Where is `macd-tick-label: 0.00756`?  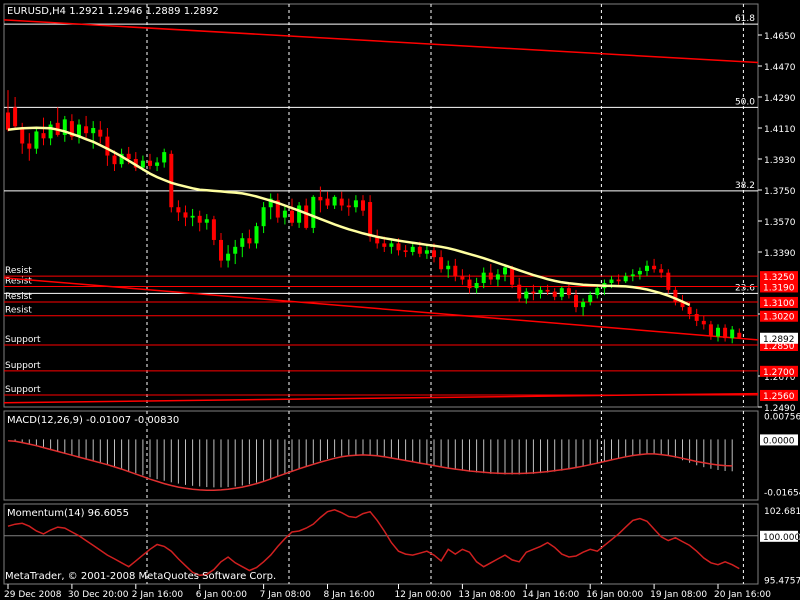 macd-tick-label: 0.00756 is located at coordinates (782, 418).